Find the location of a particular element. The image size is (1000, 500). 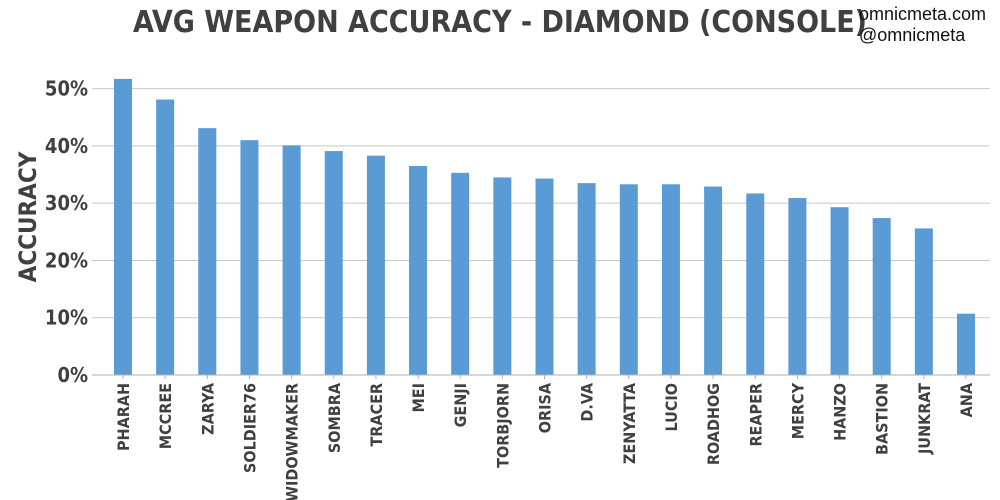

bar-orisa is located at coordinates (544, 276).